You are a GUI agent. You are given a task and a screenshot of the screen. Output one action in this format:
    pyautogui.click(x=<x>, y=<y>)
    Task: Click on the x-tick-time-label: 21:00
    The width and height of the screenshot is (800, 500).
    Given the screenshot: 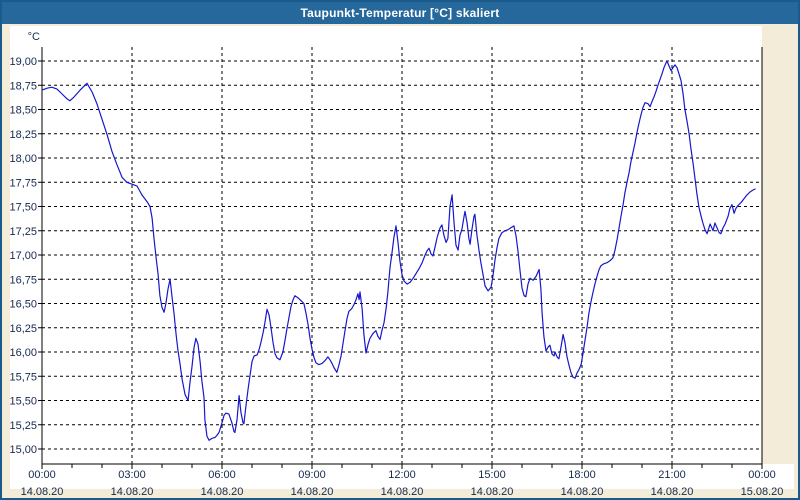 What is the action you would take?
    pyautogui.click(x=672, y=475)
    